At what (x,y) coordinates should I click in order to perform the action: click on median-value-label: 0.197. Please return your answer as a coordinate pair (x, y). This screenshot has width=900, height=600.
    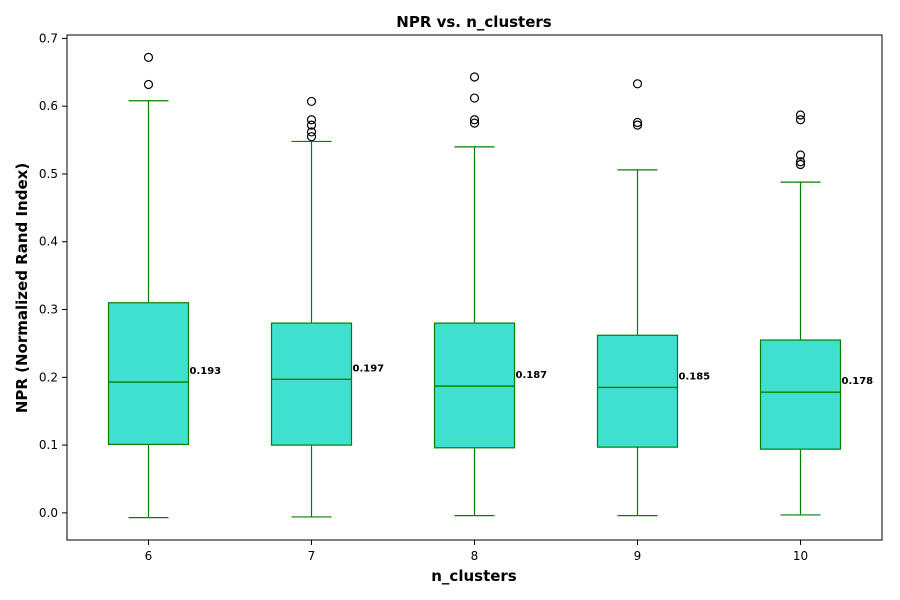
    Looking at the image, I should click on (369, 368).